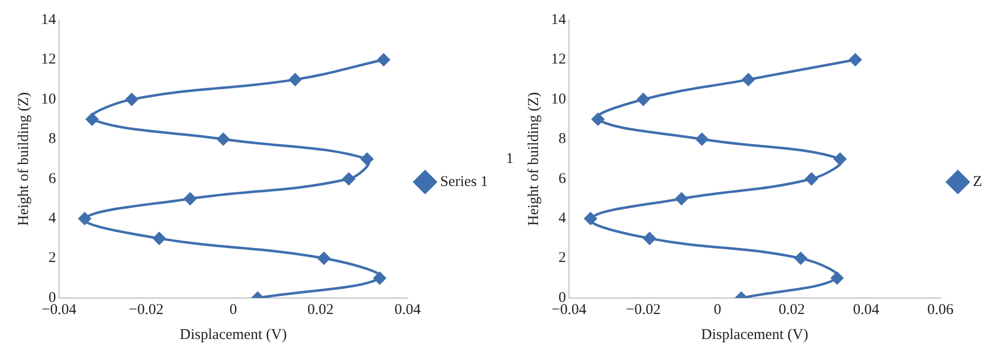  What do you see at coordinates (940, 310) in the screenshot?
I see `x-tick-label: 0.06` at bounding box center [940, 310].